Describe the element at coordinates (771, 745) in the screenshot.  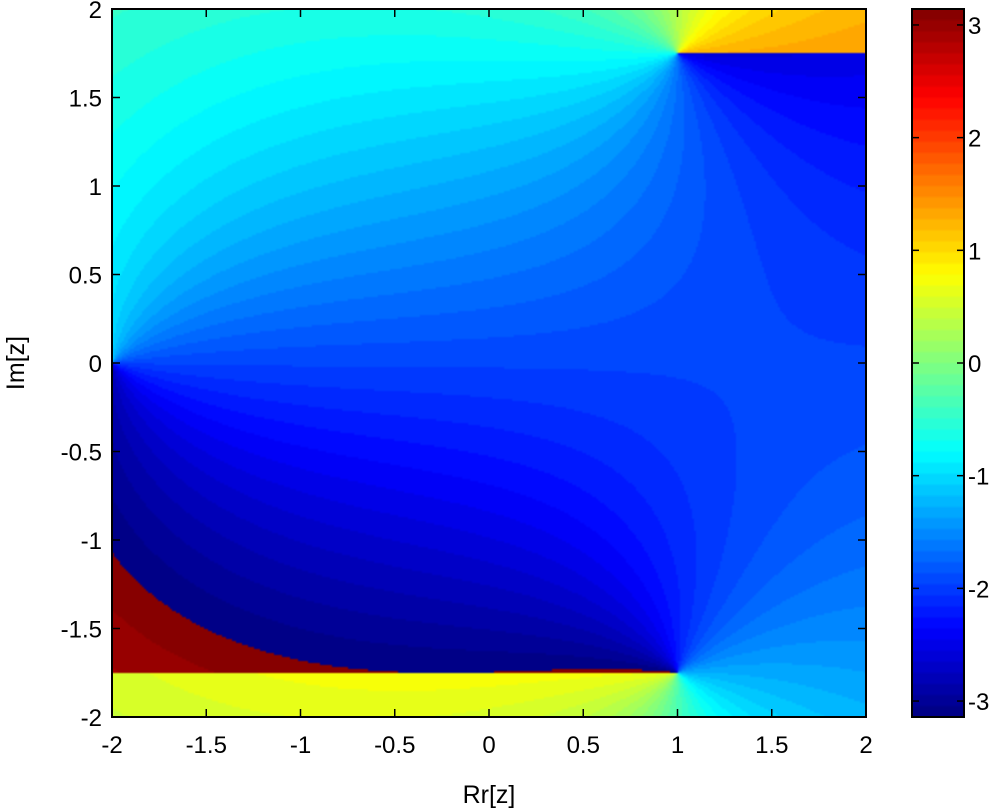
I see `x-tick-label: 1.5` at that location.